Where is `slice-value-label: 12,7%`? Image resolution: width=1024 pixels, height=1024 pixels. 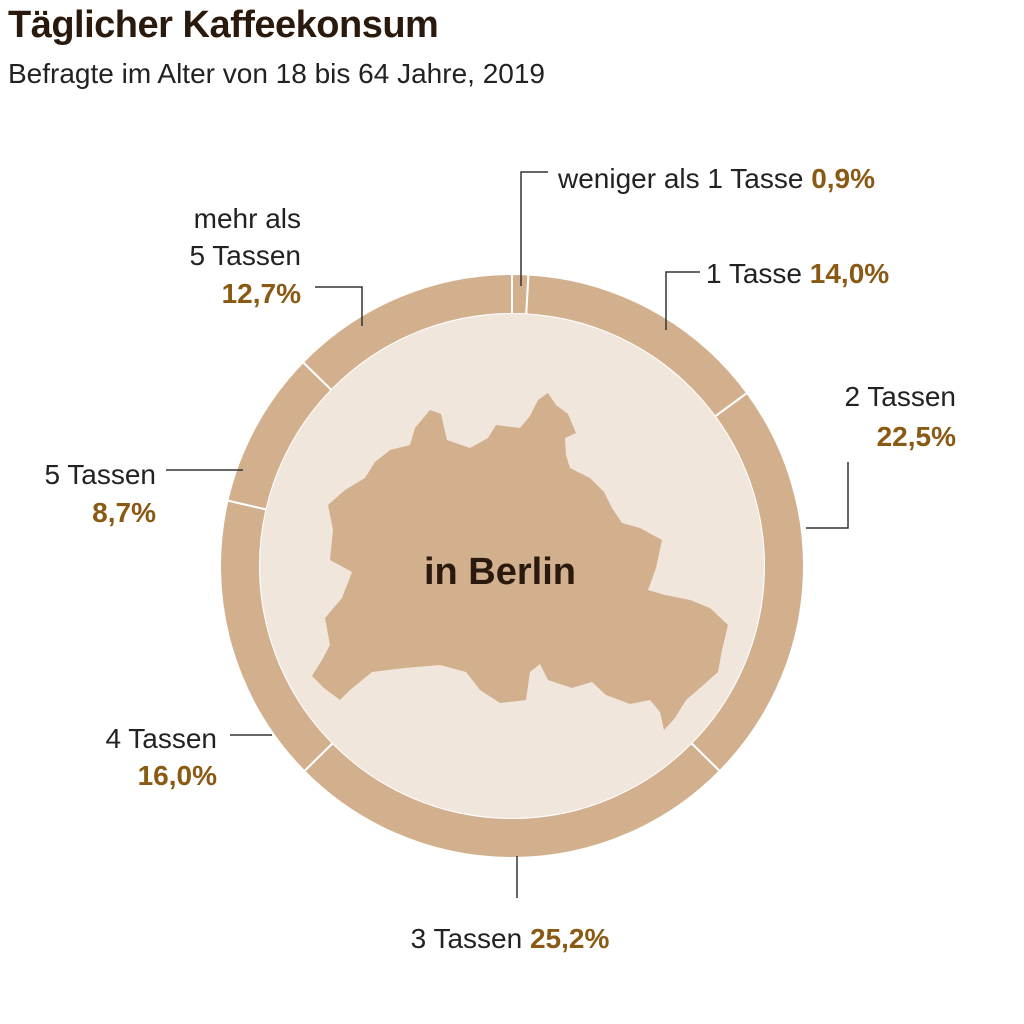
slice-value-label: 12,7% is located at coordinates (261, 293).